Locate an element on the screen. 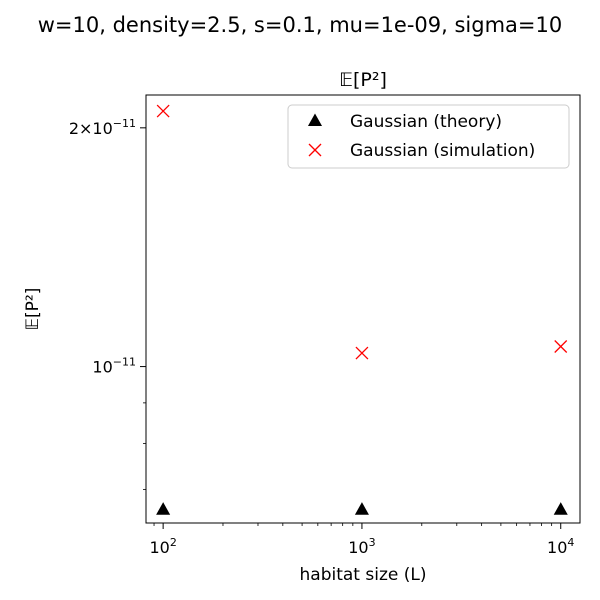 Image resolution: width=600 pixels, height=600 pixels. tick-label-exponent: 2 is located at coordinates (173, 542).